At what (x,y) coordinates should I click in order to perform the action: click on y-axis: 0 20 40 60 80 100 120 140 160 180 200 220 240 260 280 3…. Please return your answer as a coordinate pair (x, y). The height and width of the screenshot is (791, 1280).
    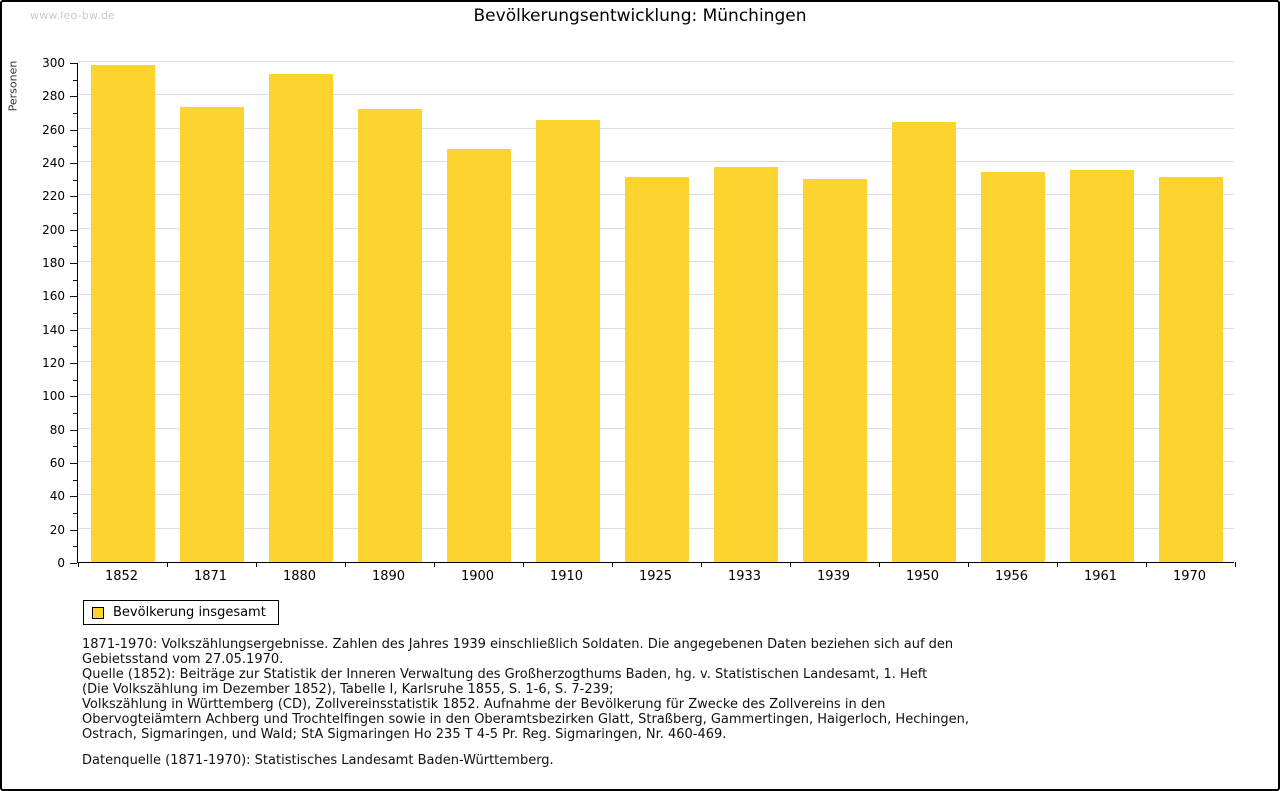
    Looking at the image, I should click on (39, 313).